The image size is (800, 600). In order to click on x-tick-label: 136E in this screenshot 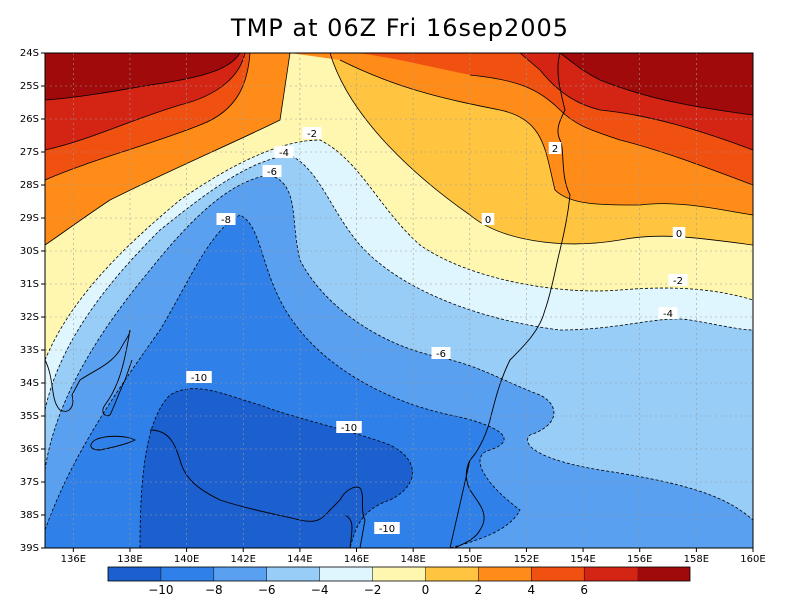, I will do `click(73, 559)`.